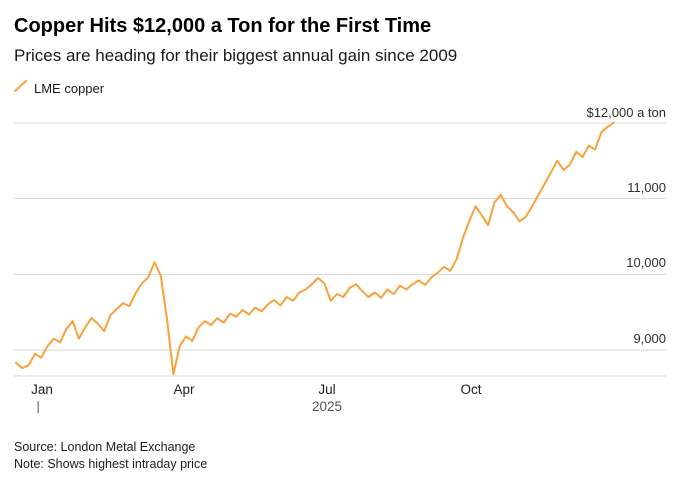 This screenshot has width=680, height=484. I want to click on x-axis-label-jan: Jan, so click(42, 390).